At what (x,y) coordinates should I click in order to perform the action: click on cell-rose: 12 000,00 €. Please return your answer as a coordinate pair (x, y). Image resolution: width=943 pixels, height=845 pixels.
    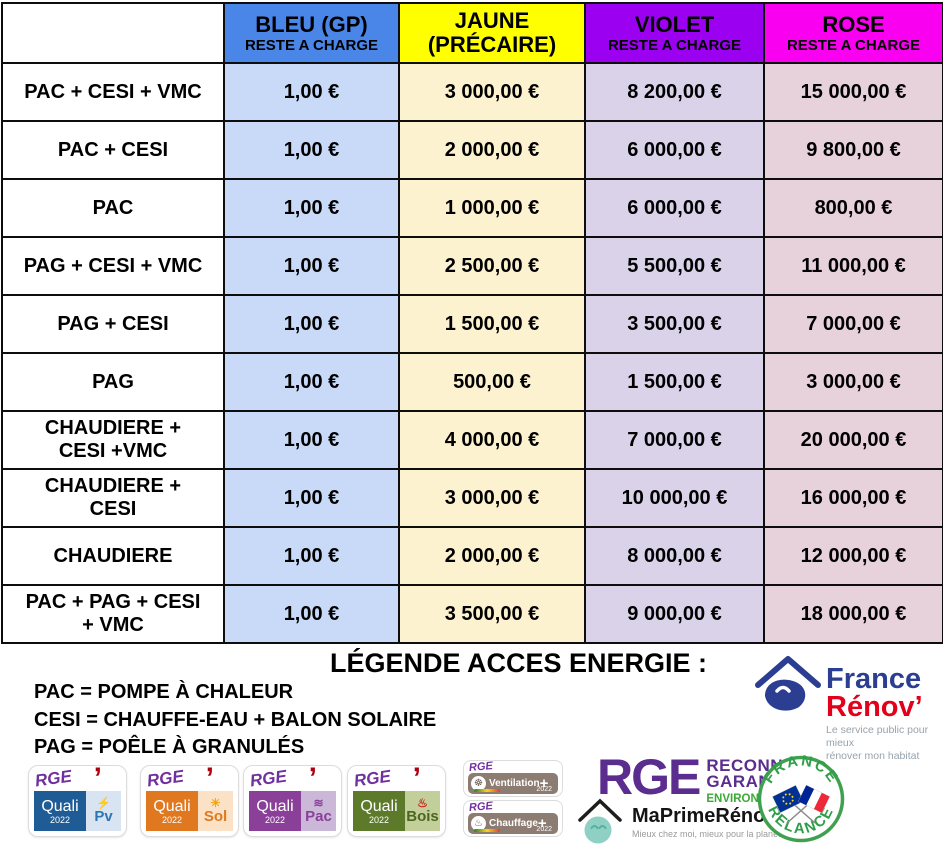
    Looking at the image, I should click on (853, 556).